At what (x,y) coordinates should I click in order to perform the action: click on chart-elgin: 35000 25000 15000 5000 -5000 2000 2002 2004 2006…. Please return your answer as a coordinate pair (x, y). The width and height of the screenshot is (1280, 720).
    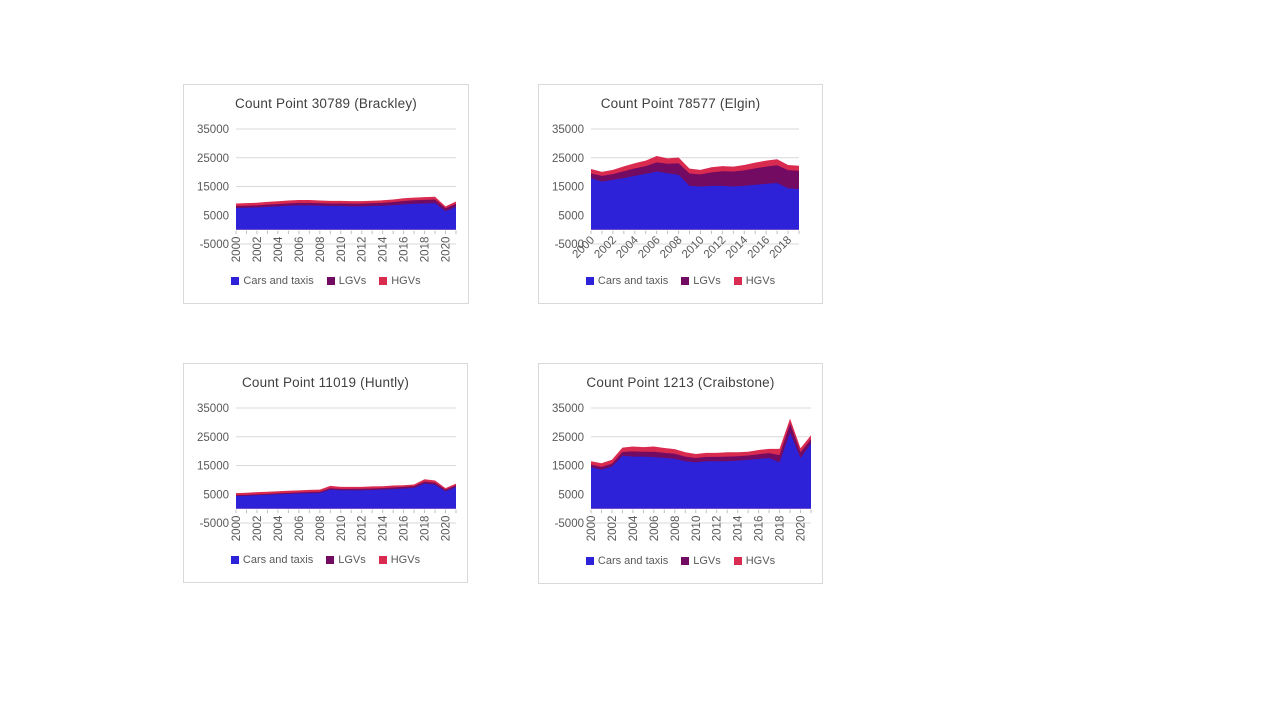
    Looking at the image, I should click on (680, 194).